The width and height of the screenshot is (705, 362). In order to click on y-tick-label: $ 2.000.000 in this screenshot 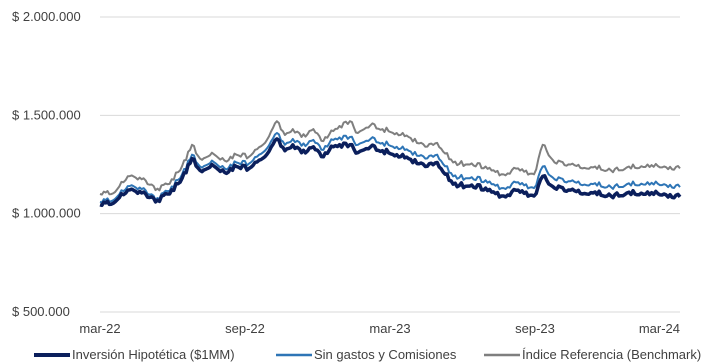, I will do `click(46, 16)`.